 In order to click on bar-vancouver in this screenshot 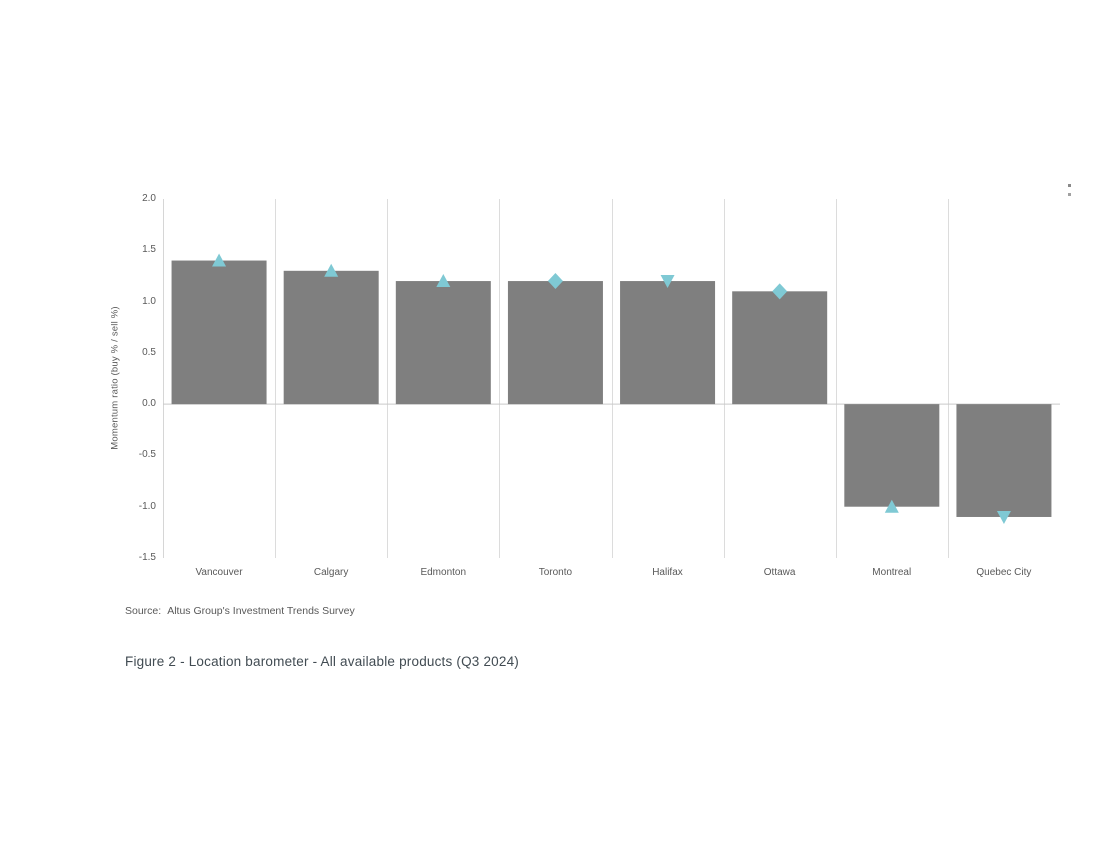, I will do `click(219, 332)`.